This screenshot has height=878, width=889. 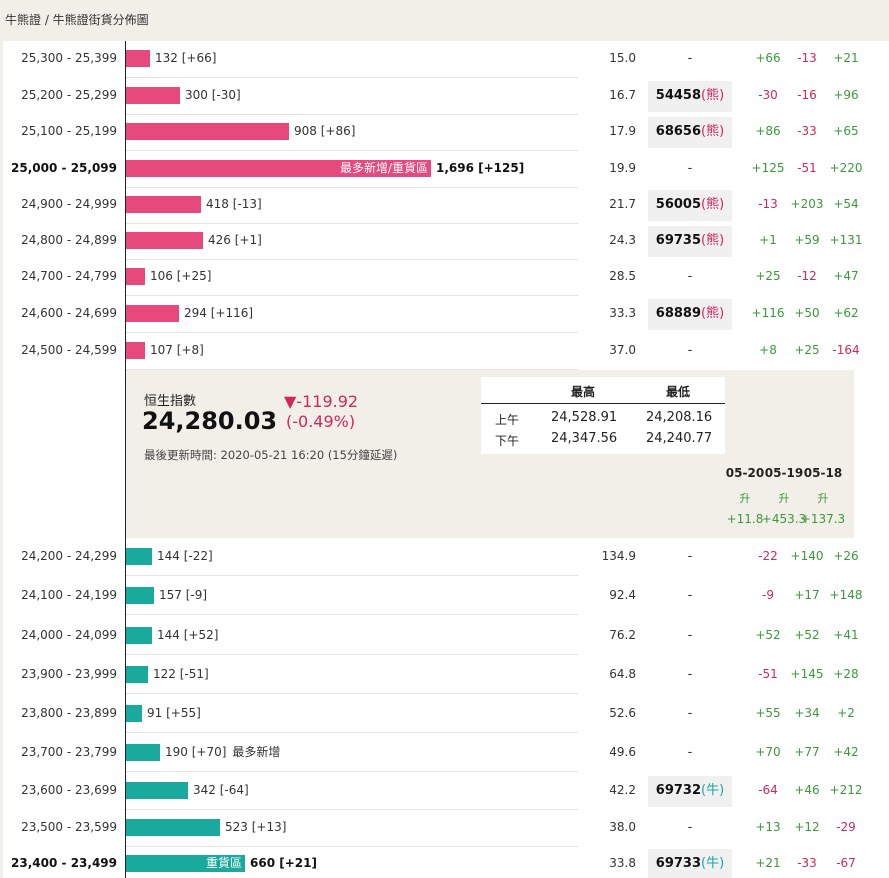 I want to click on count-value: 157 [-9], so click(x=183, y=595).